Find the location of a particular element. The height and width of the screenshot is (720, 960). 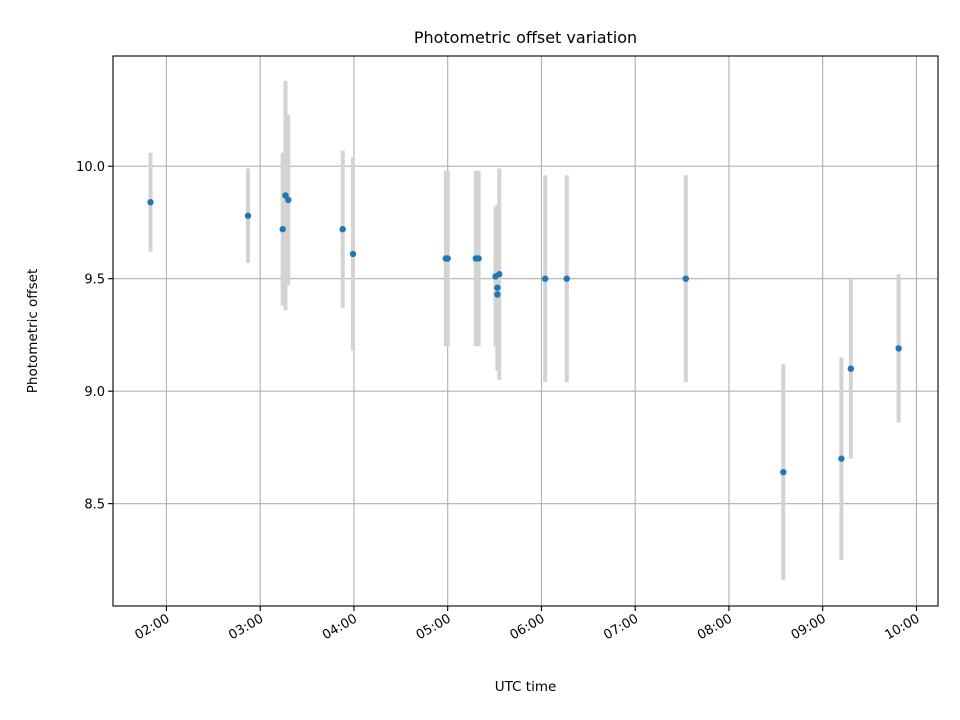

chart-title: Photometric offset variation is located at coordinates (525, 37).